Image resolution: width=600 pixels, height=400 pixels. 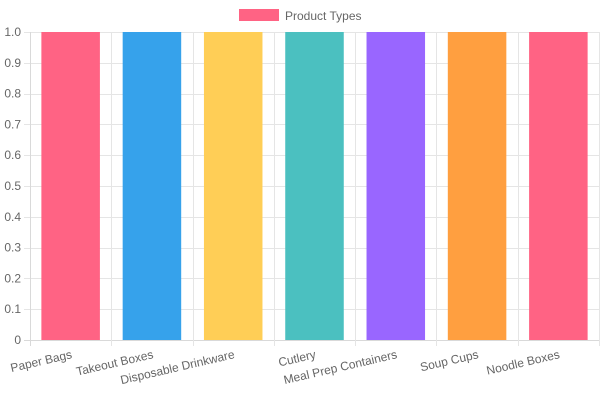 I want to click on bar-takeout-boxes, so click(x=152, y=186).